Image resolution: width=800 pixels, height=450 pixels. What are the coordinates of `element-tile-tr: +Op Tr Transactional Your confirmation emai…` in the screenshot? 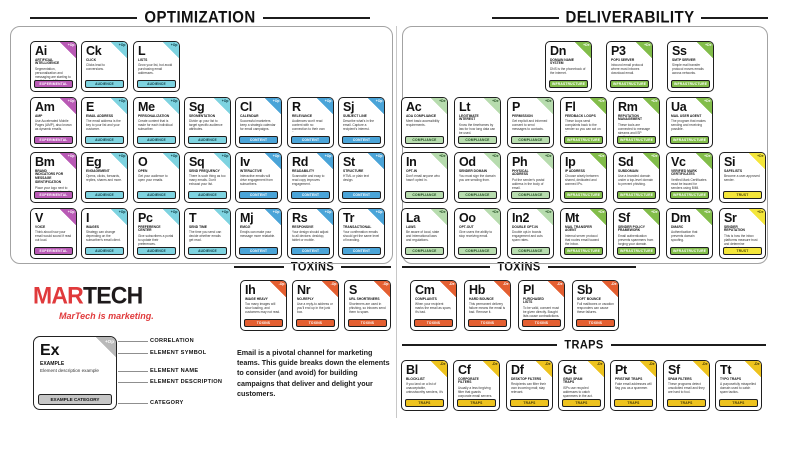 It's located at (361, 233).